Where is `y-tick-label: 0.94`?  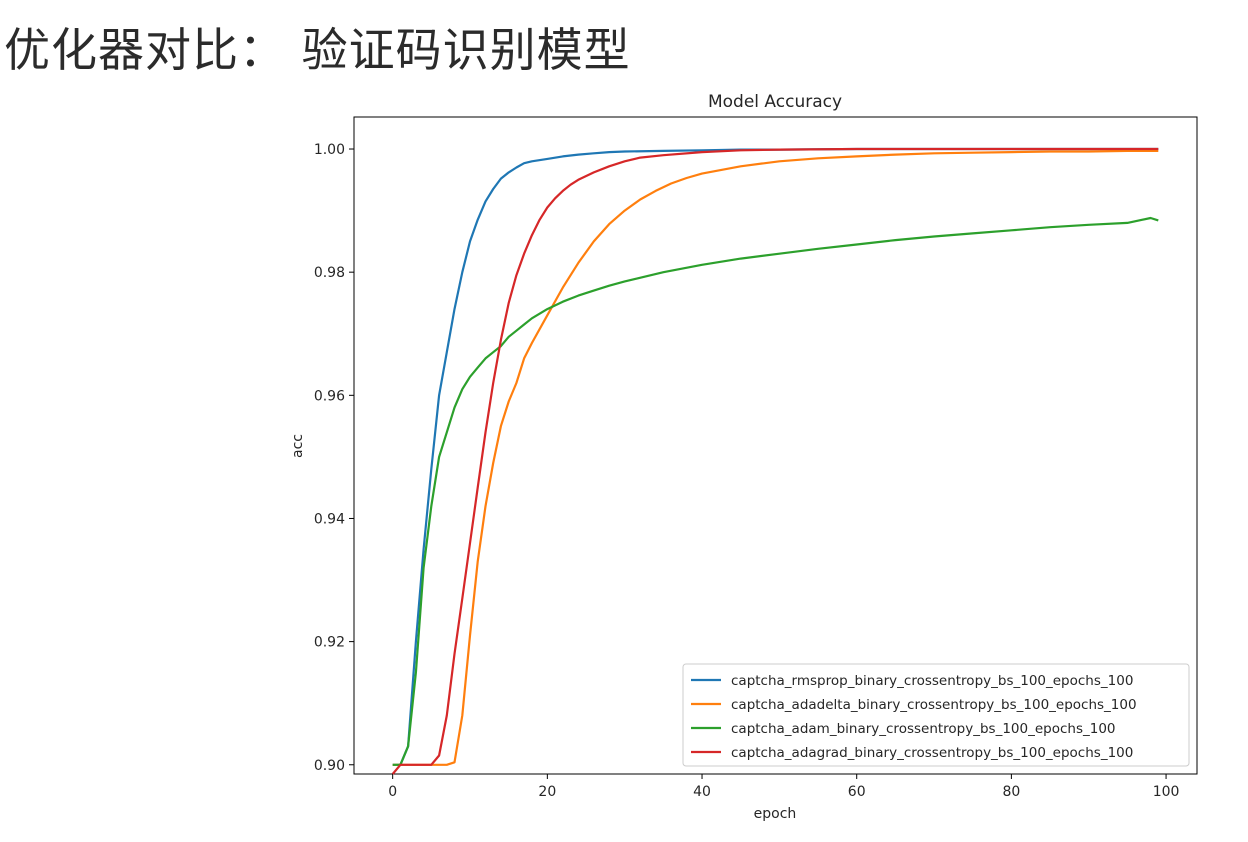
y-tick-label: 0.94 is located at coordinates (329, 519).